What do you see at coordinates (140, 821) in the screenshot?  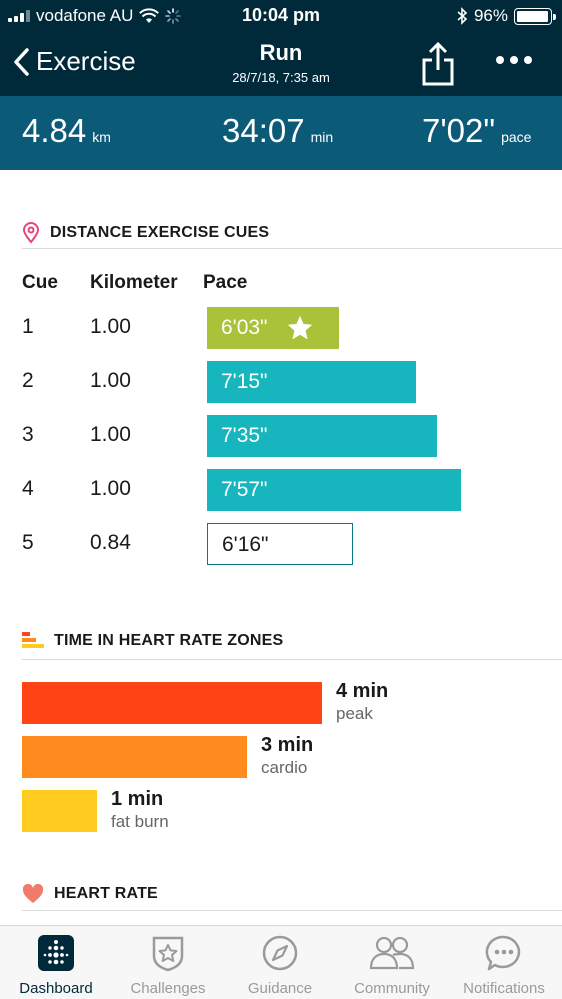 I see `zone-name: fat burn` at bounding box center [140, 821].